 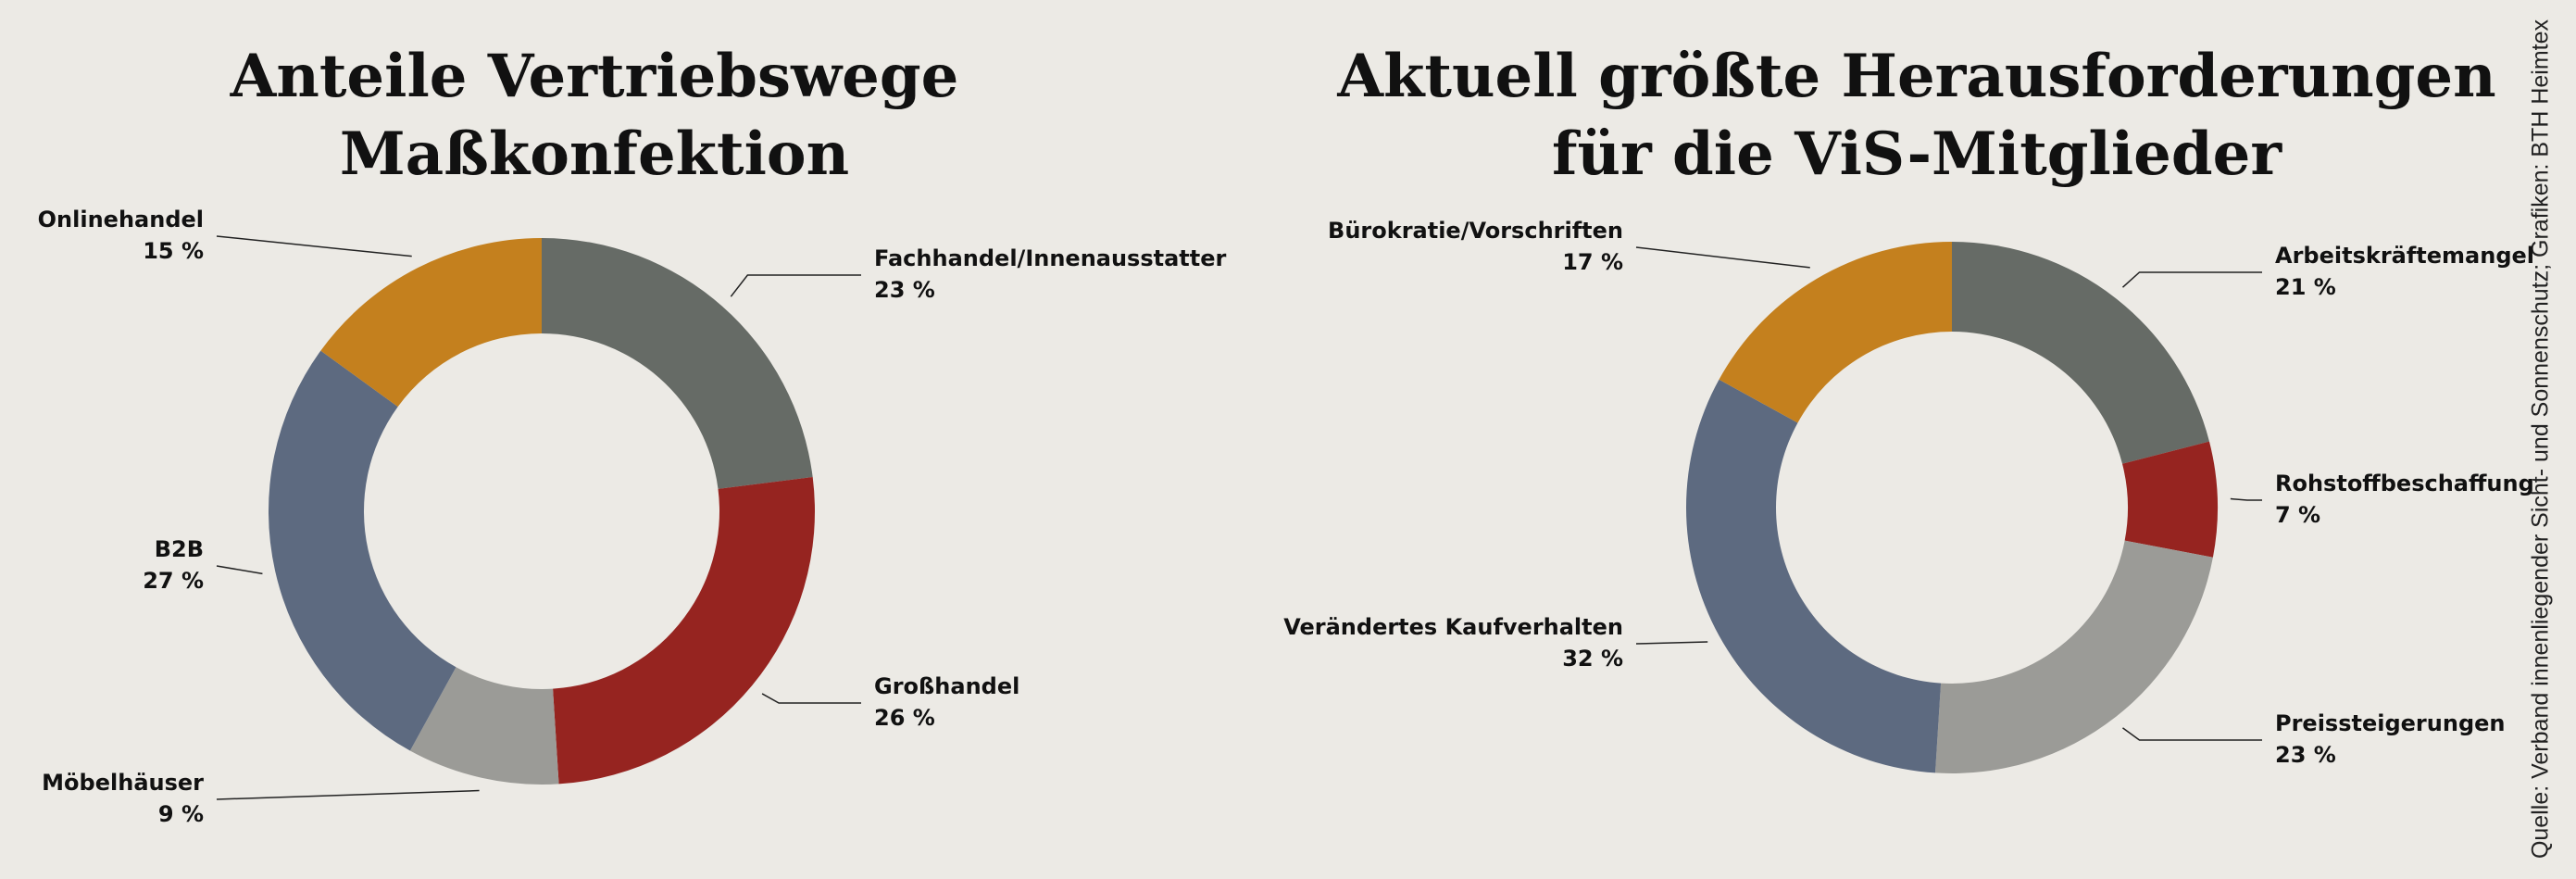 What do you see at coordinates (2390, 723) in the screenshot?
I see `category-label: Preissteigerungen` at bounding box center [2390, 723].